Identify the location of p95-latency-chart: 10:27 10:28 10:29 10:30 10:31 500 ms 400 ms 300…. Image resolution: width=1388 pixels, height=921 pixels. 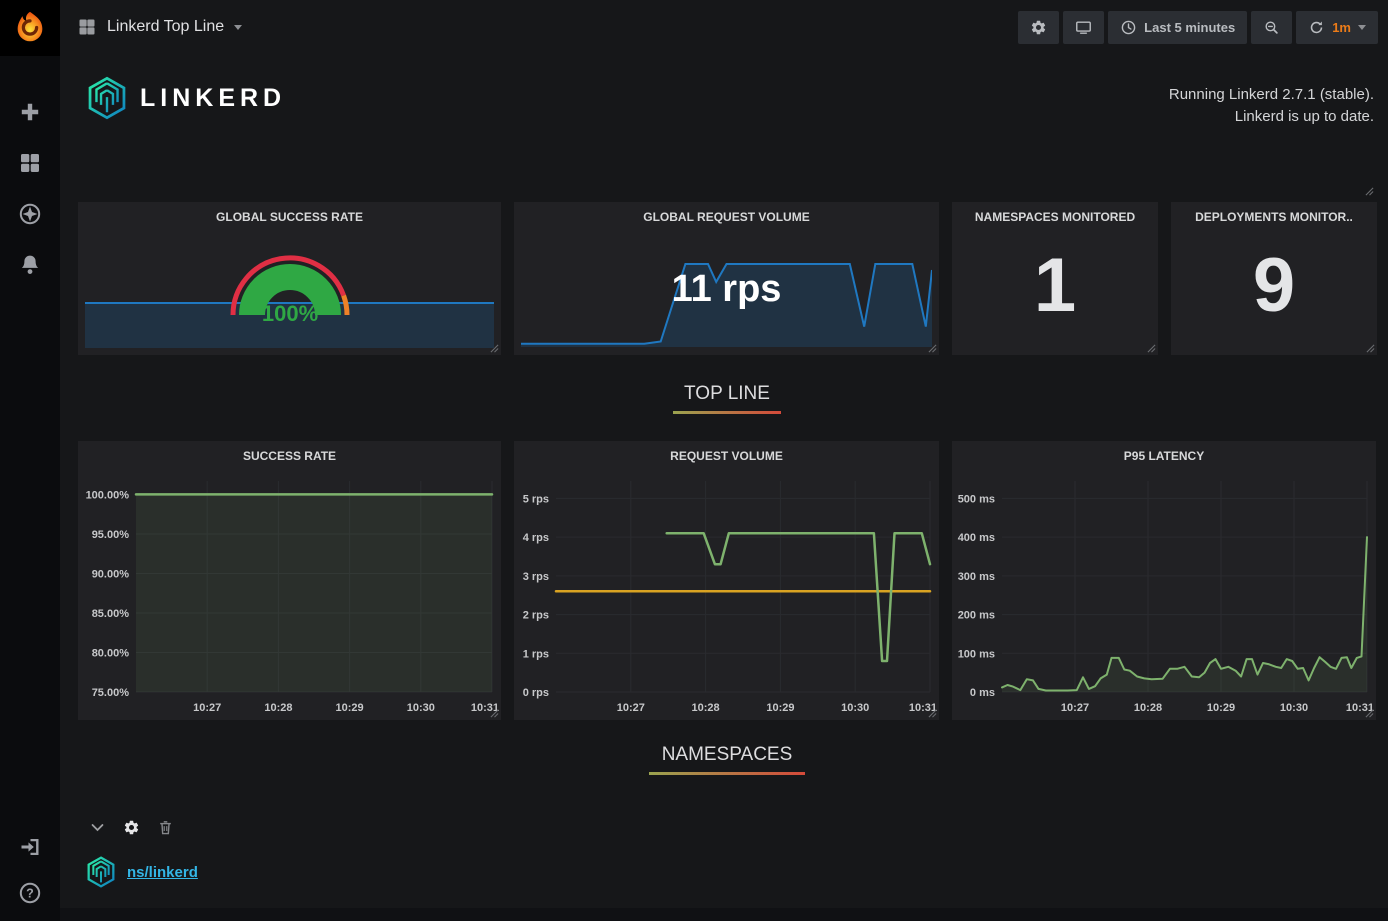
(1164, 595).